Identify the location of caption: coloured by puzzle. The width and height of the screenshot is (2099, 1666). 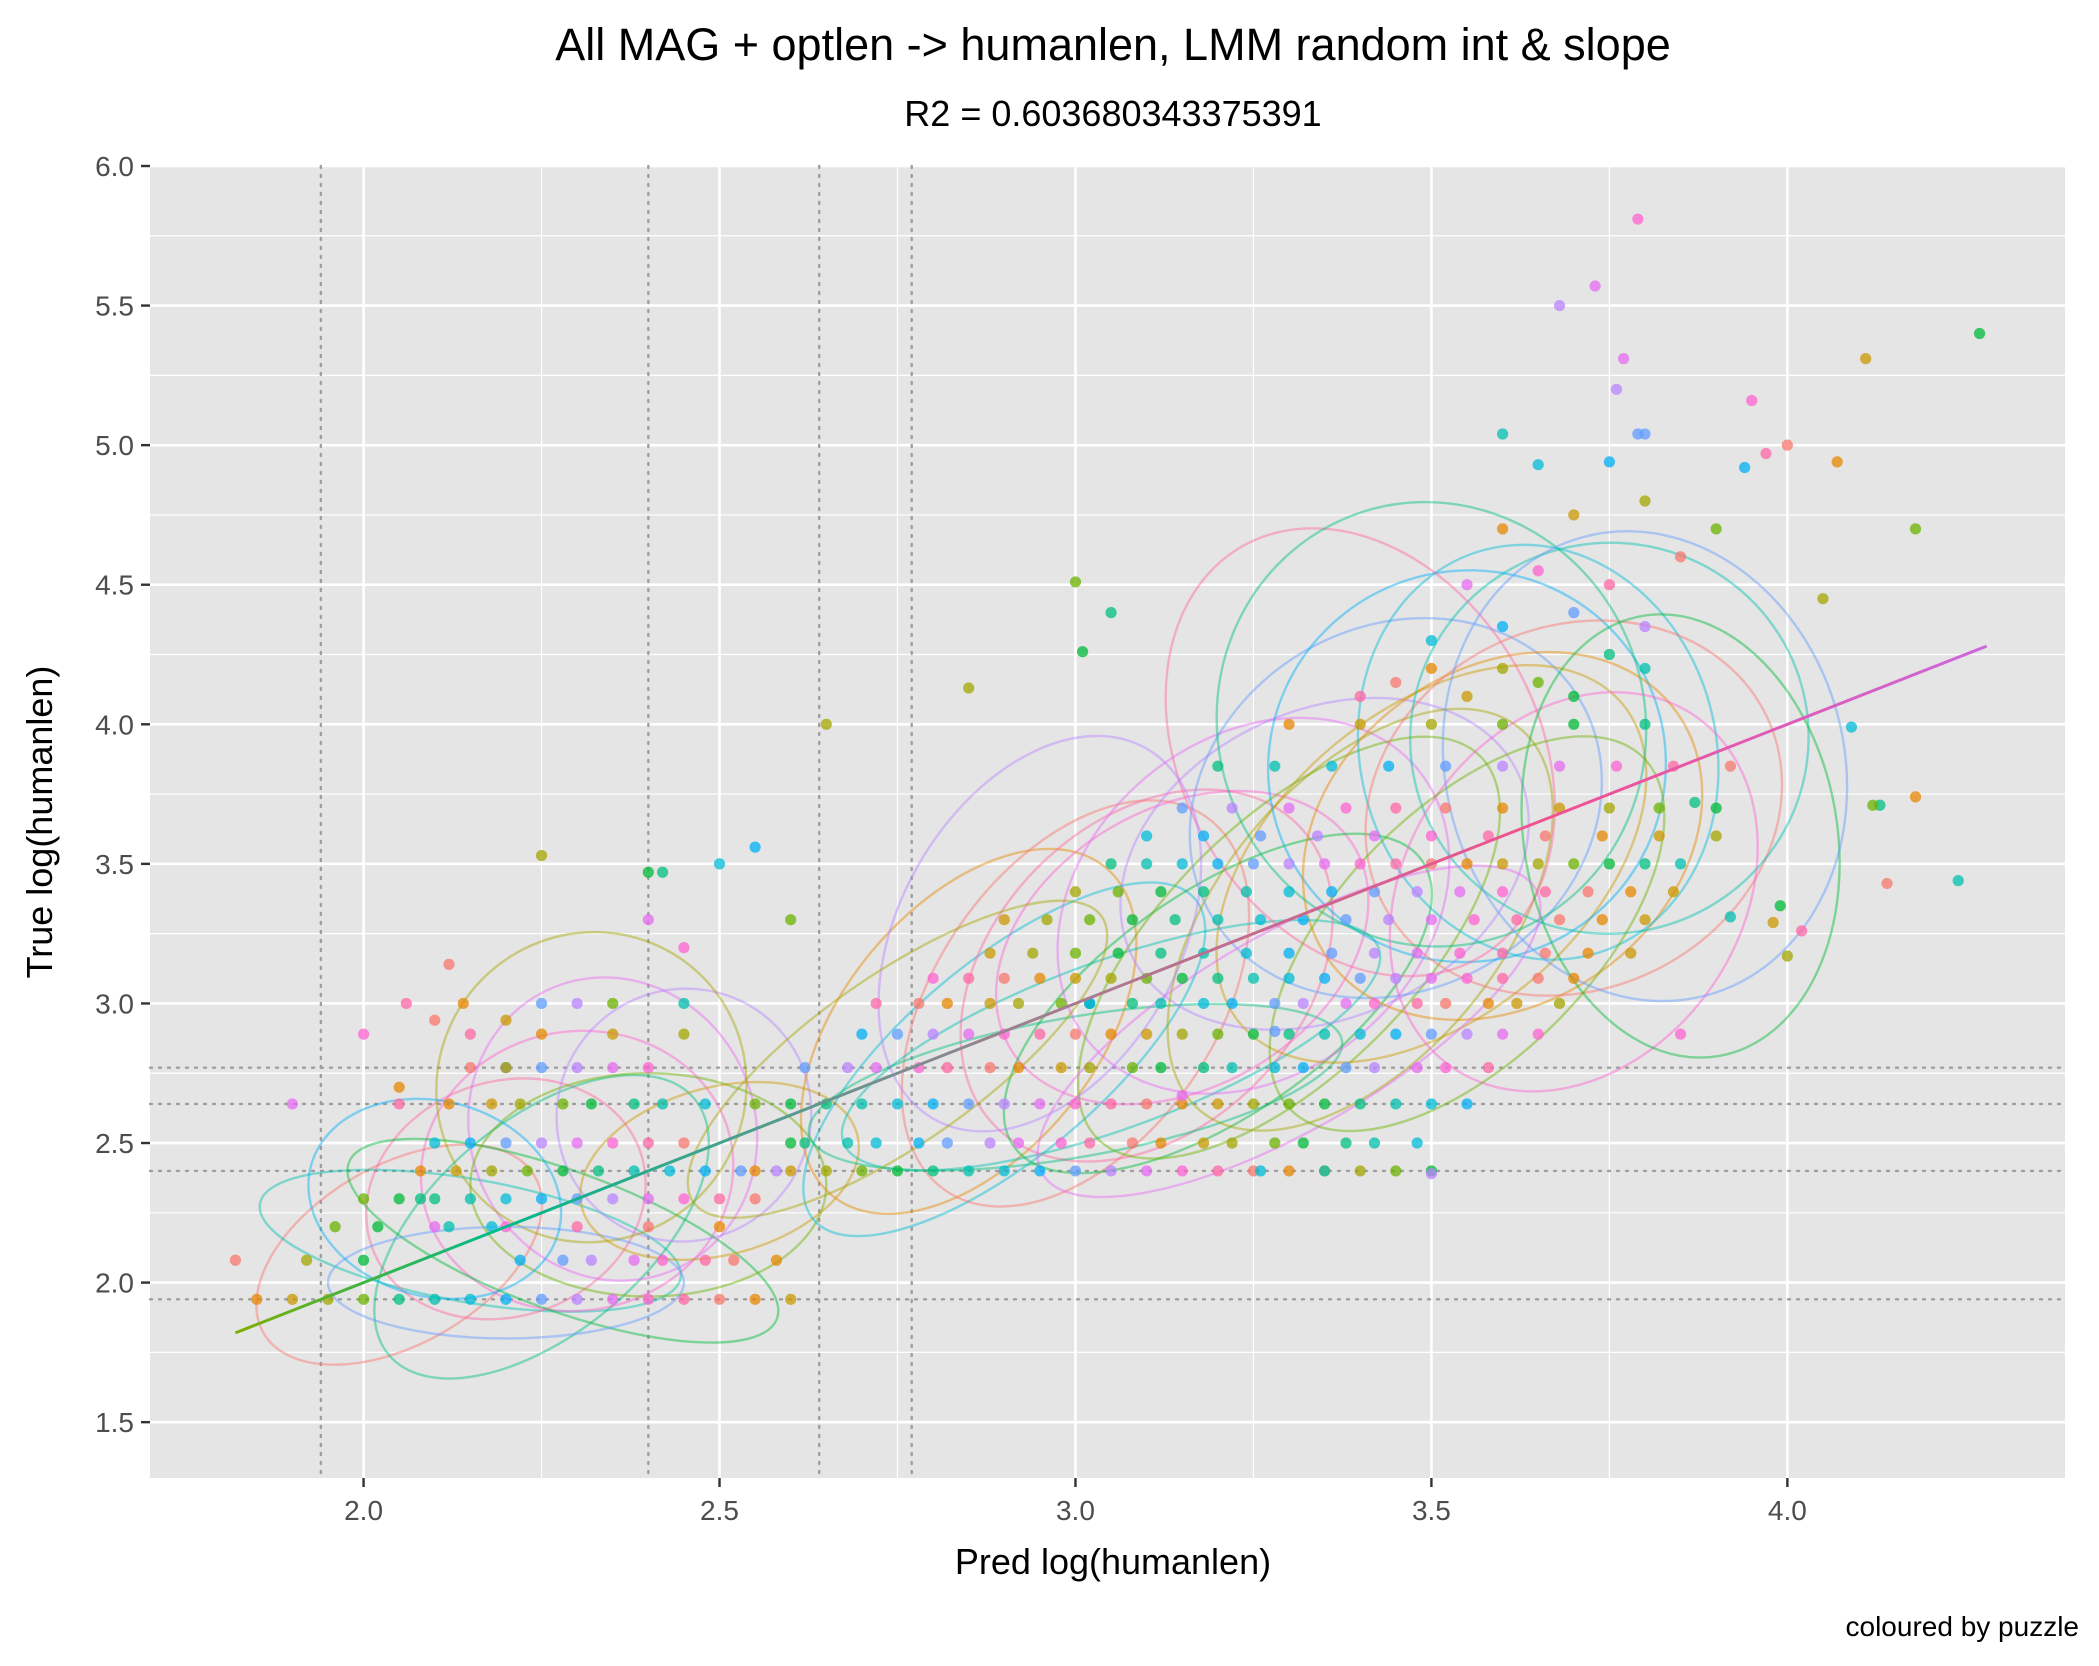
(1962, 1626).